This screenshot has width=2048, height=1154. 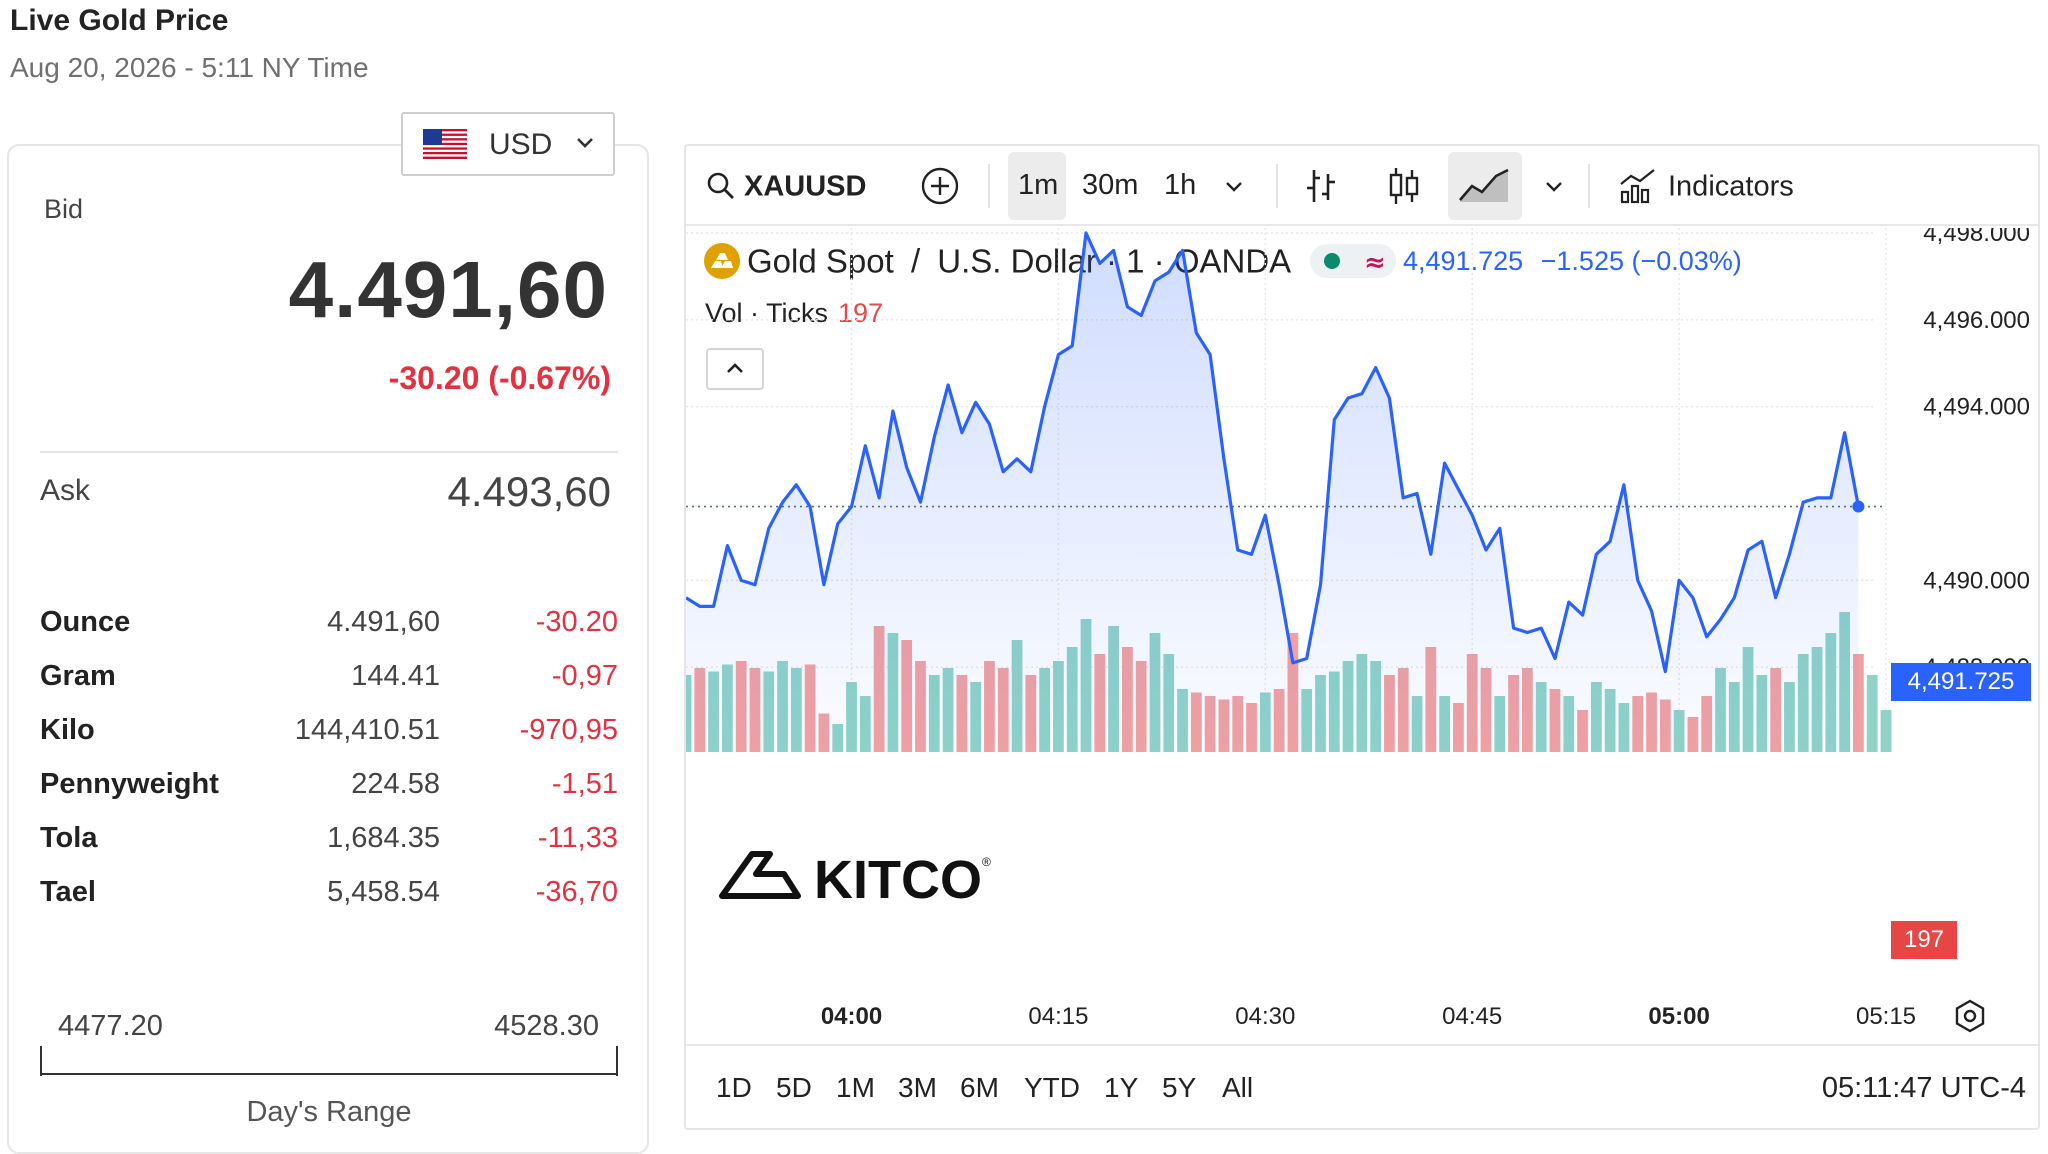 What do you see at coordinates (1110, 185) in the screenshot?
I see `interval-30m: 30m` at bounding box center [1110, 185].